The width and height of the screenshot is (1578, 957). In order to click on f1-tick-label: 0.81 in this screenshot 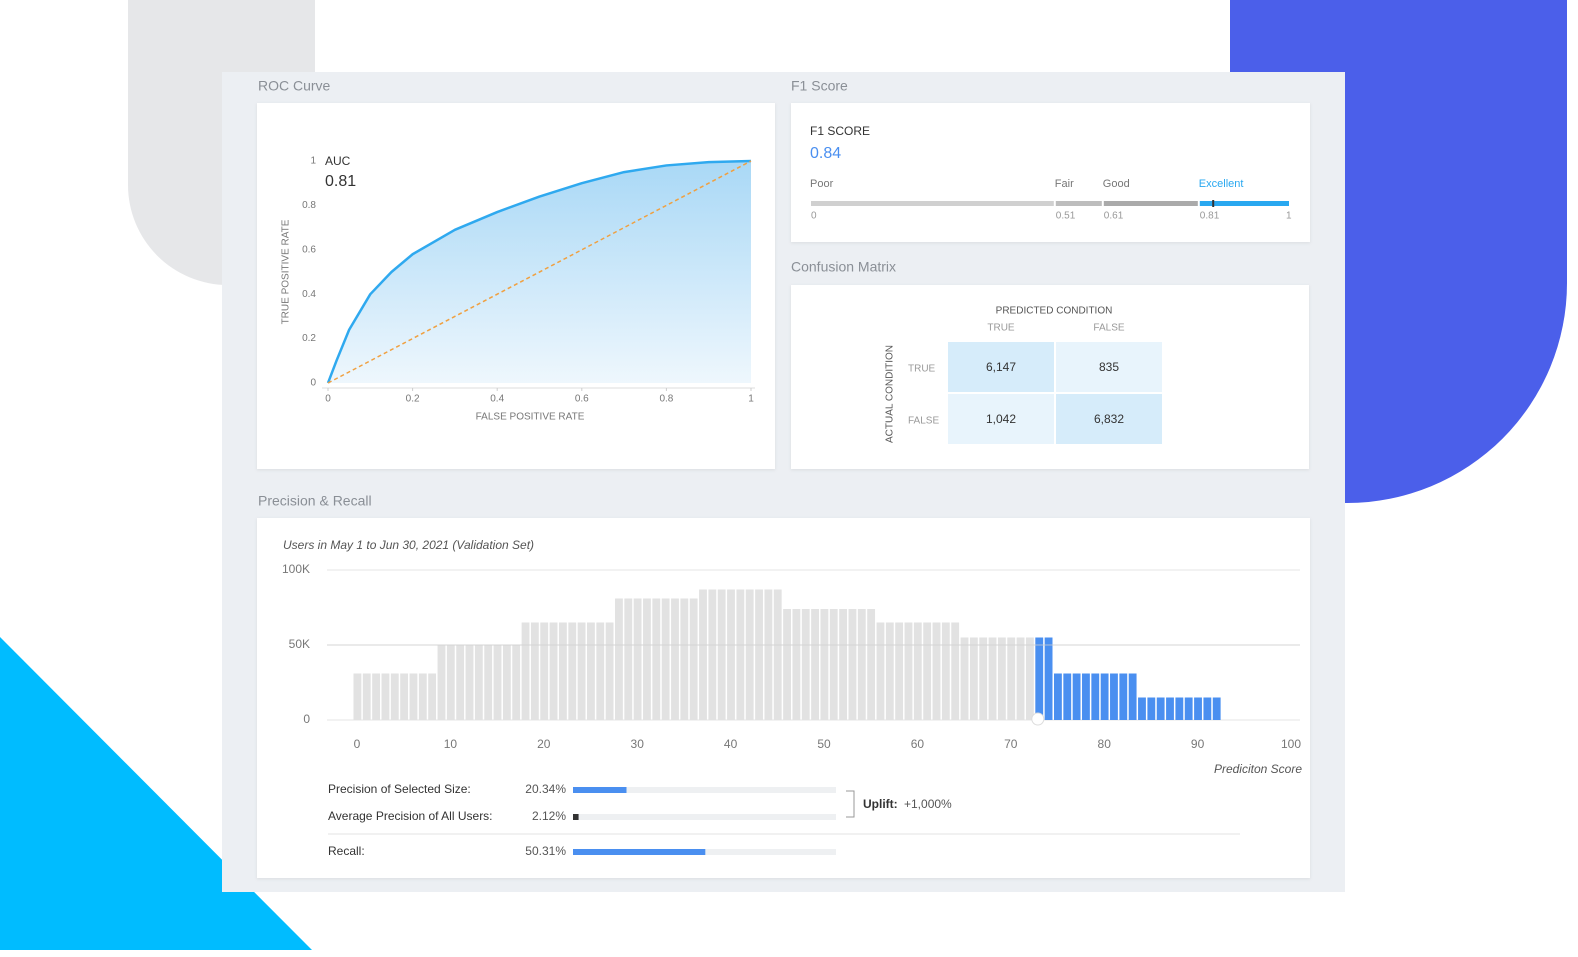, I will do `click(1210, 216)`.